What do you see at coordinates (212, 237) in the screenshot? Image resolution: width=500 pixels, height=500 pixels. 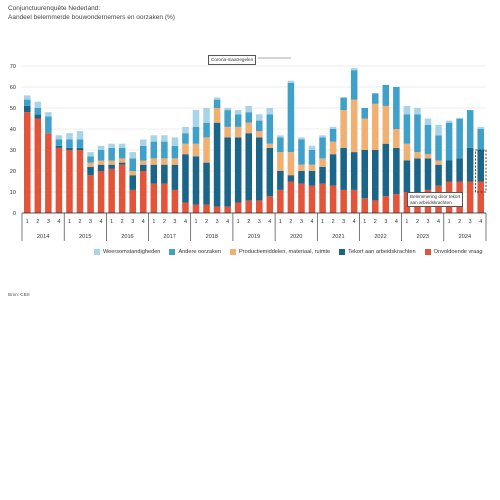 I see `year-tick-label: 2018` at bounding box center [212, 237].